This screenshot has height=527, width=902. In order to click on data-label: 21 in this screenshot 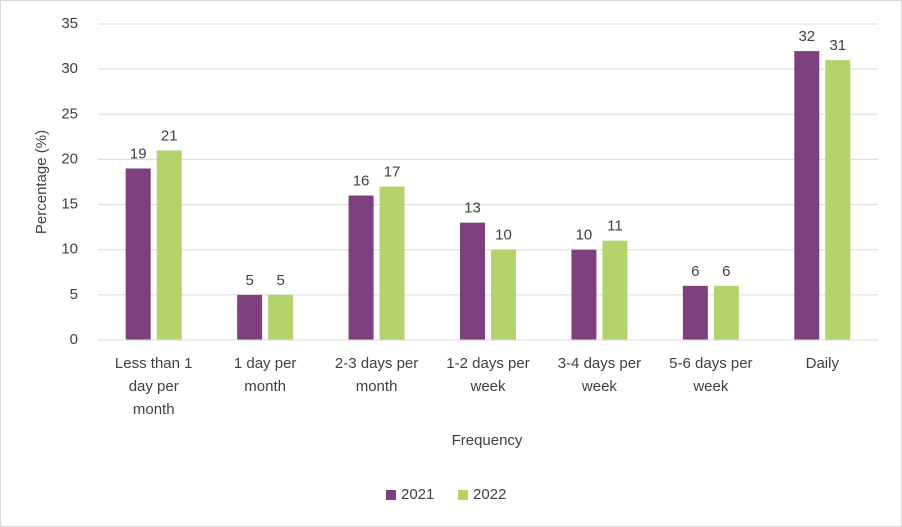, I will do `click(169, 135)`.